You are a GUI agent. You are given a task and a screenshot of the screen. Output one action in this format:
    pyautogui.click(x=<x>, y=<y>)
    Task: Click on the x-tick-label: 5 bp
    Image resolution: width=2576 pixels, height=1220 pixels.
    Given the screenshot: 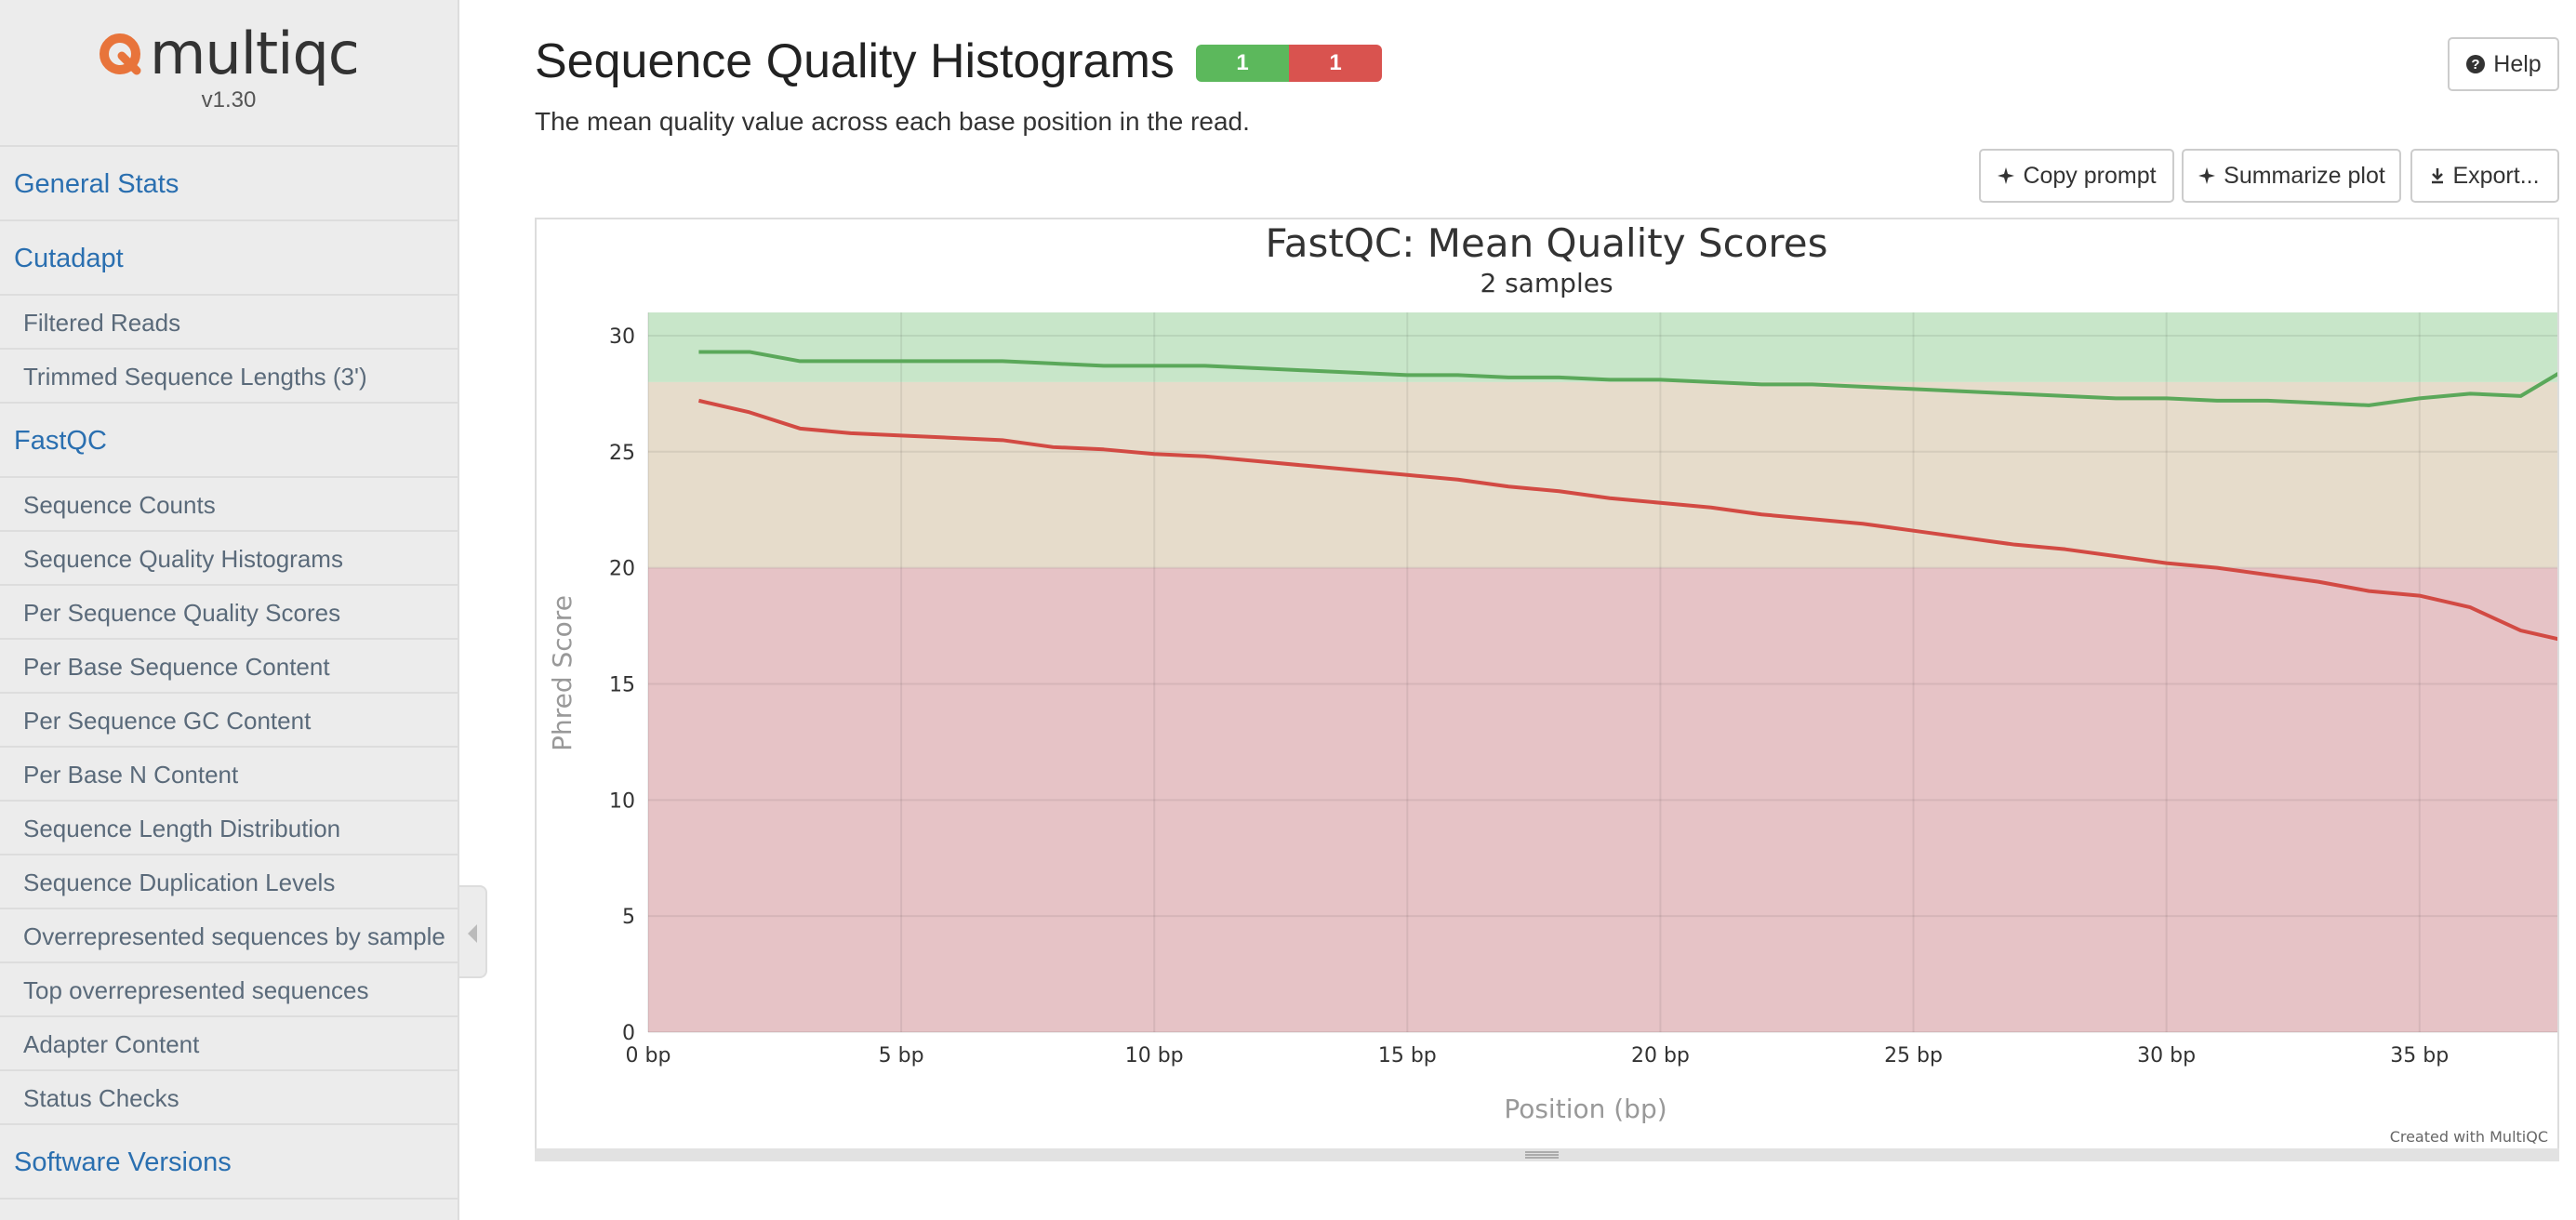 What is the action you would take?
    pyautogui.click(x=901, y=1056)
    